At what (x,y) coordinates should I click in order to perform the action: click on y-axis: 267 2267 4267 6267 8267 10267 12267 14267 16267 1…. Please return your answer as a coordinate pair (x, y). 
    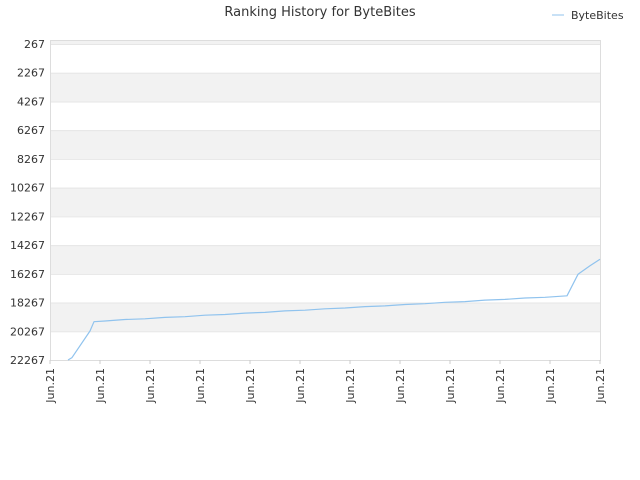
    Looking at the image, I should click on (27, 202).